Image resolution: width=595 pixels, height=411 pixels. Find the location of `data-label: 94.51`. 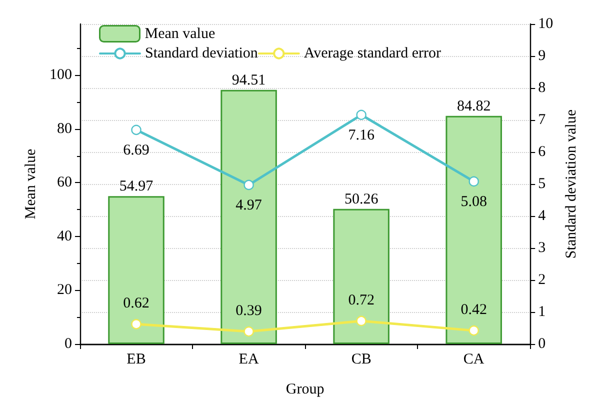

data-label: 94.51 is located at coordinates (249, 80).